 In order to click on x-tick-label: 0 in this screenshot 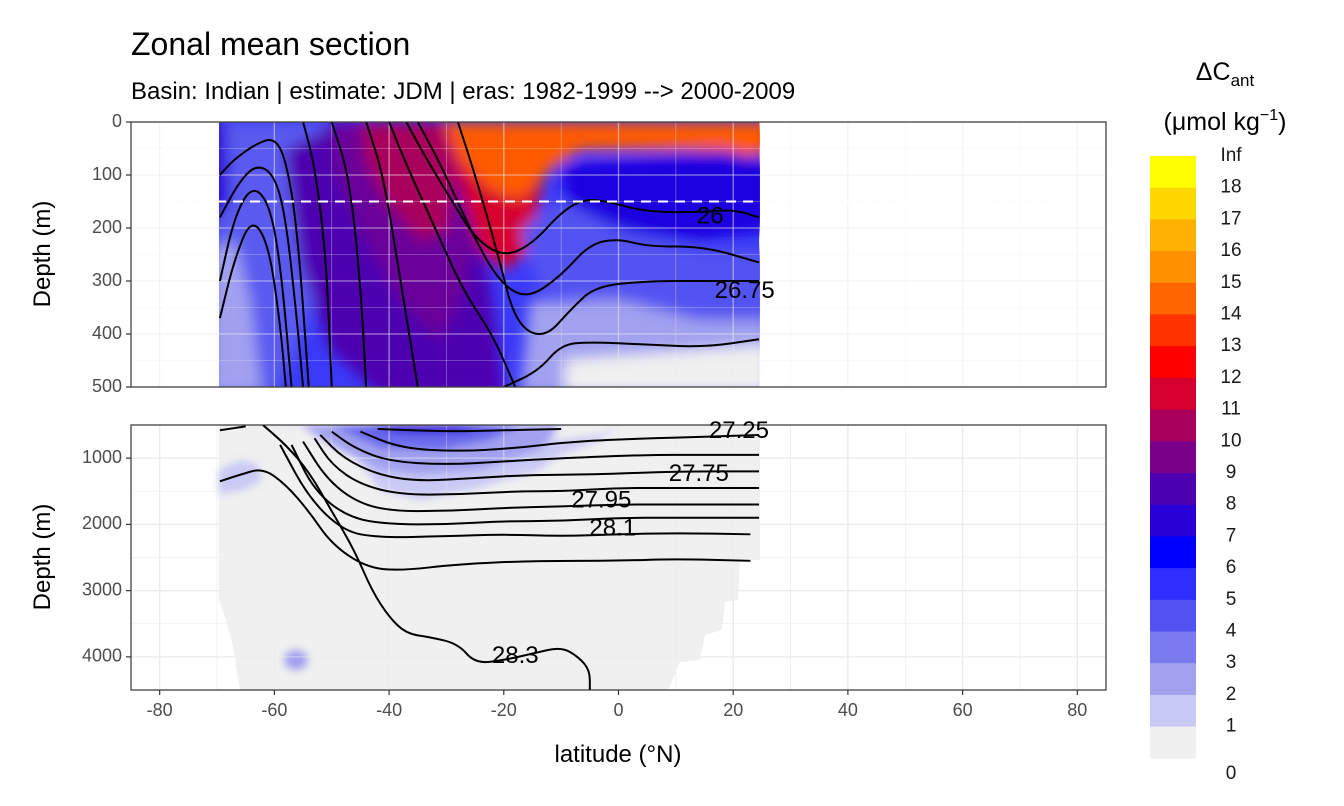, I will do `click(618, 710)`.